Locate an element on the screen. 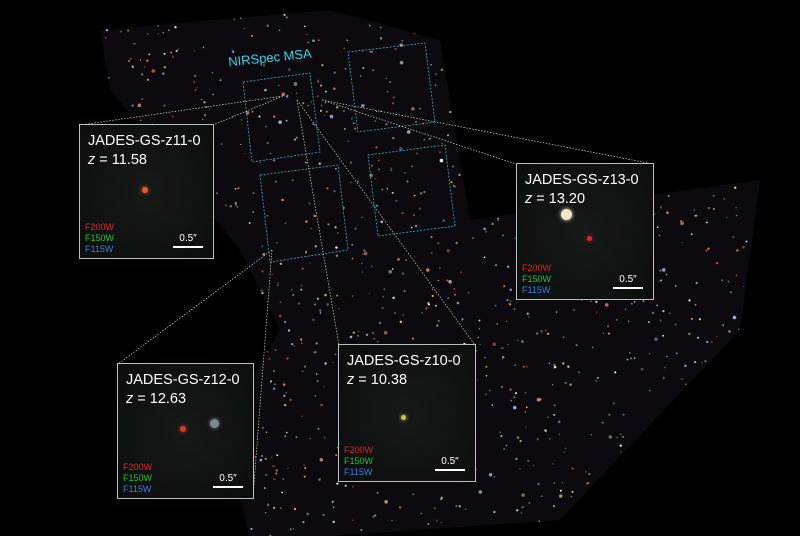 The image size is (800, 536). redshift-label: z = 12.63 is located at coordinates (156, 399).